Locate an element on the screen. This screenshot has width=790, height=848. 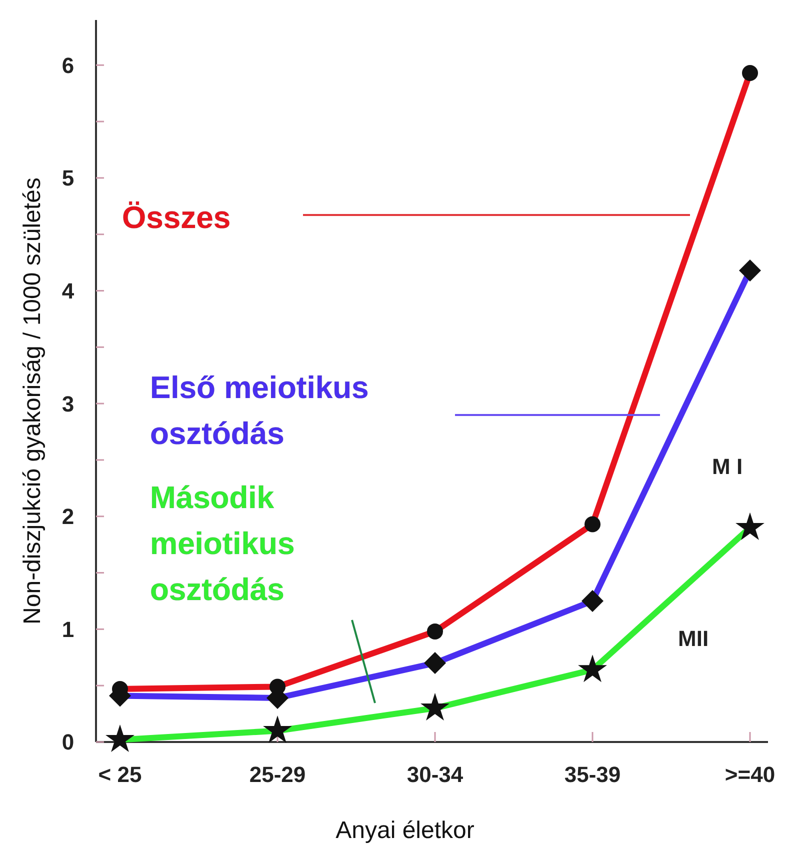
text: Összes is located at coordinates (176, 217).